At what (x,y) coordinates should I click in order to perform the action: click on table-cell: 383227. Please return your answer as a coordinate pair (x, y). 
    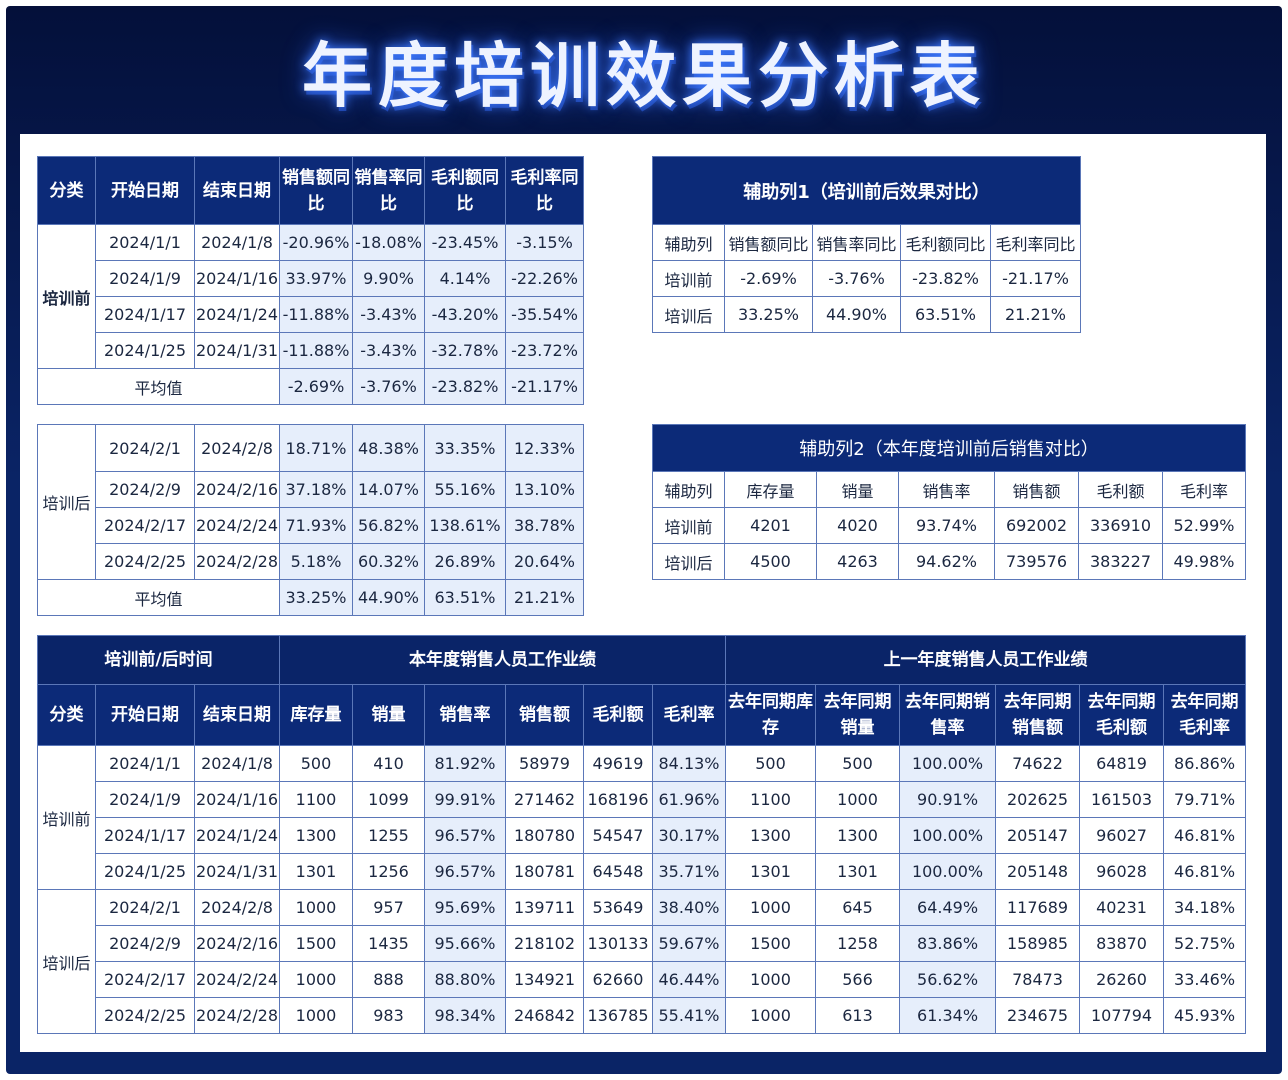
    Looking at the image, I should click on (1120, 561).